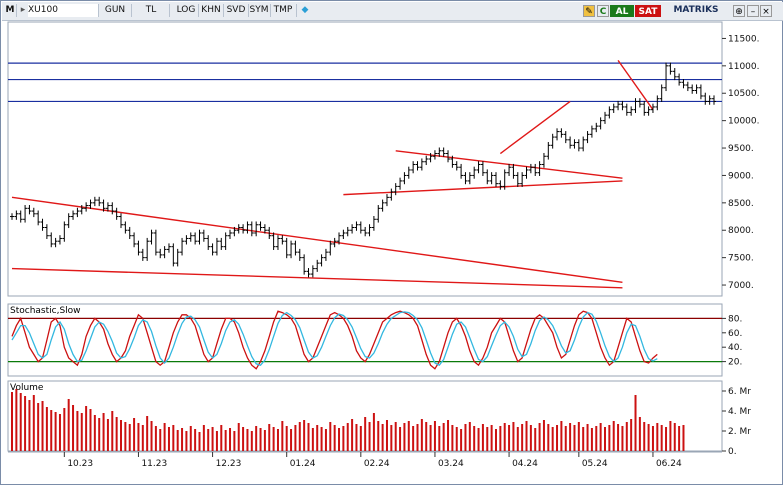 This screenshot has height=485, width=783. I want to click on tmp-button: TMP, so click(283, 10).